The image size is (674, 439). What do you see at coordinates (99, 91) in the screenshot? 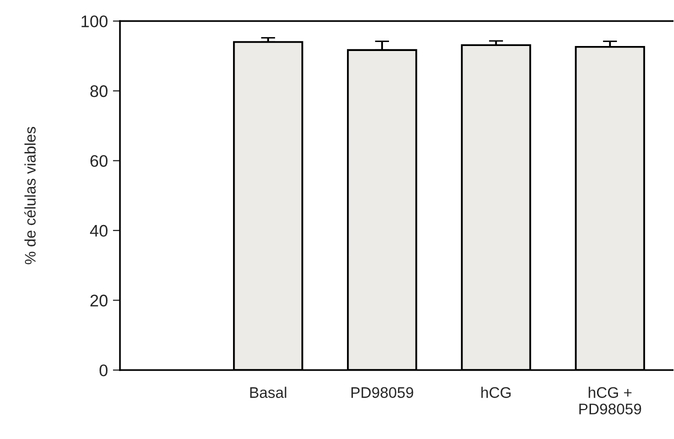
I see `y-tick-label: 80` at bounding box center [99, 91].